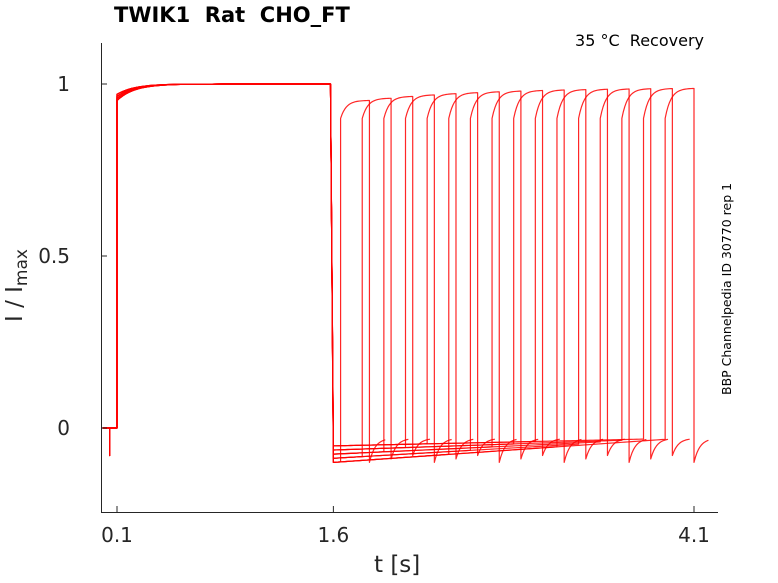 The image size is (778, 583). I want to click on x-axis-label: t [s], so click(397, 565).